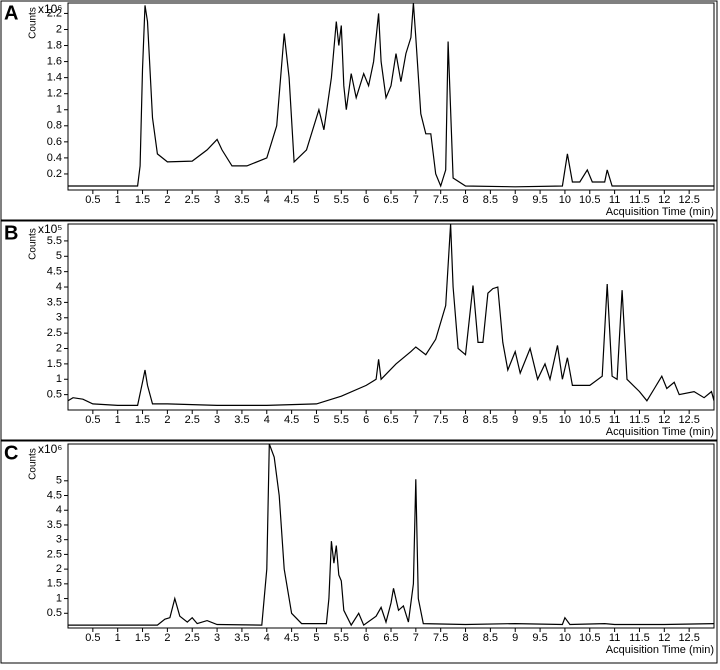 Image resolution: width=720 pixels, height=670 pixels. What do you see at coordinates (50, 229) in the screenshot?
I see `y-multiplier: x10⁵` at bounding box center [50, 229].